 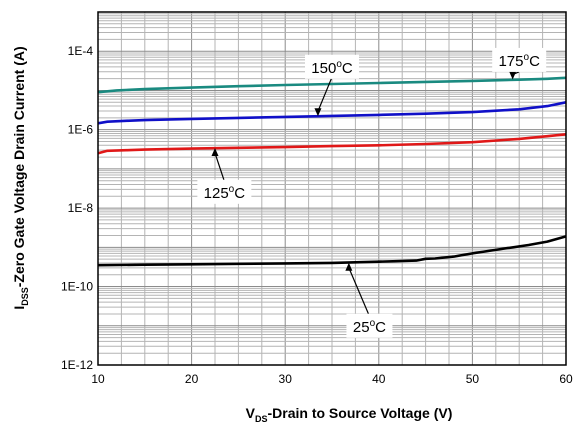 I want to click on x-tick-label: 20, so click(x=192, y=379).